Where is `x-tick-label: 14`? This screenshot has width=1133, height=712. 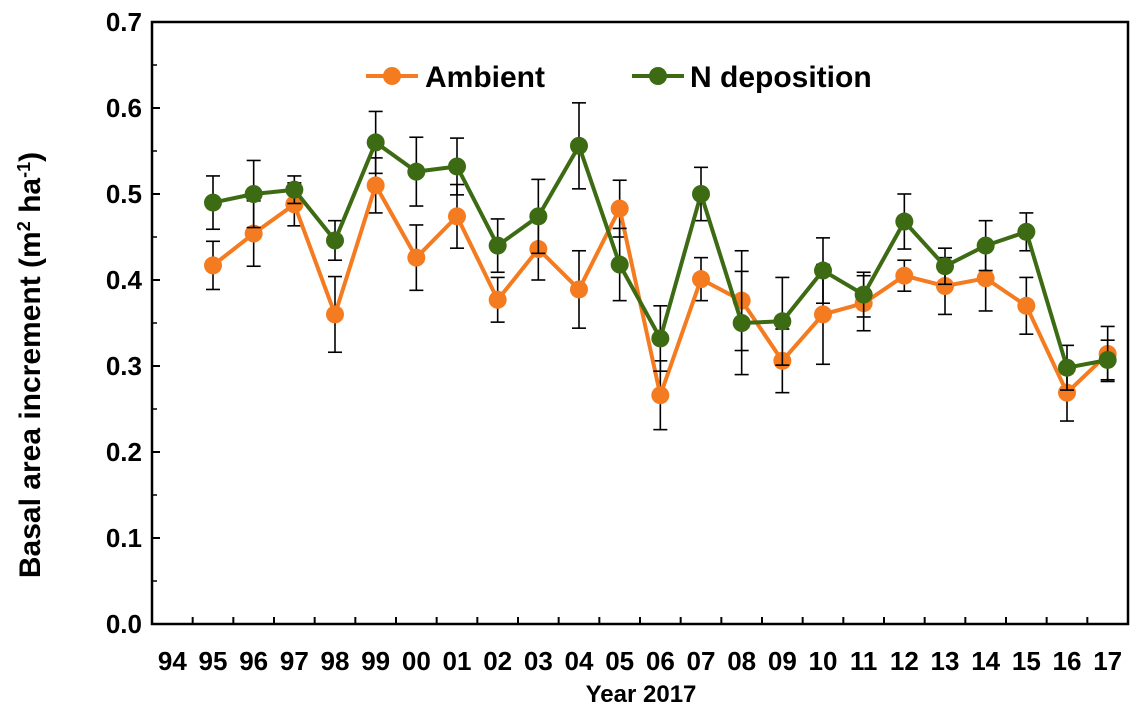 x-tick-label: 14 is located at coordinates (985, 661).